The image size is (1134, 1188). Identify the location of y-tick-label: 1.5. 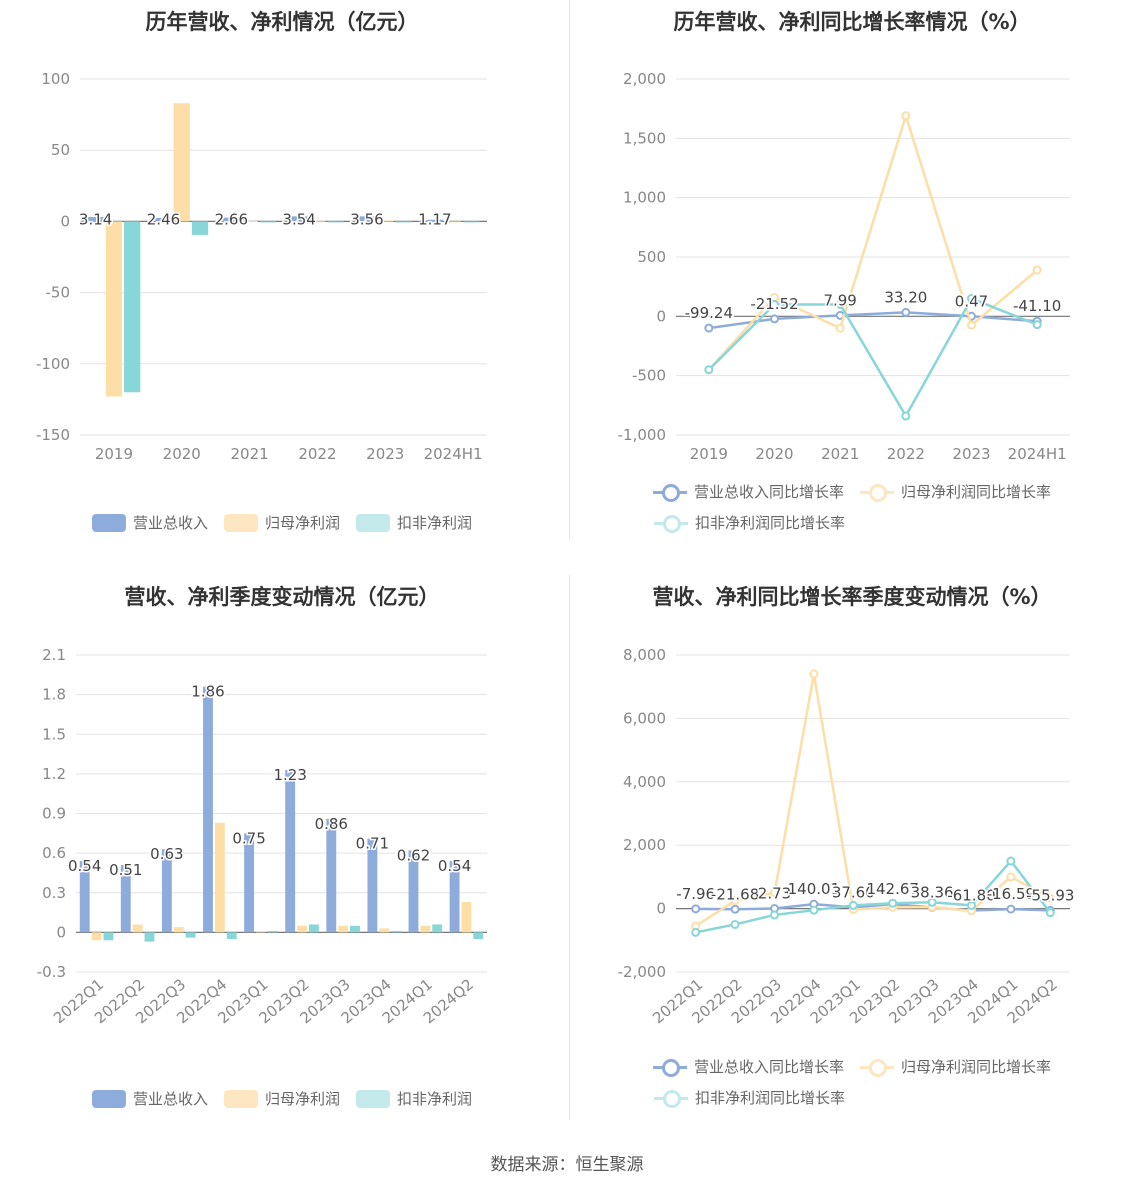
(54, 734).